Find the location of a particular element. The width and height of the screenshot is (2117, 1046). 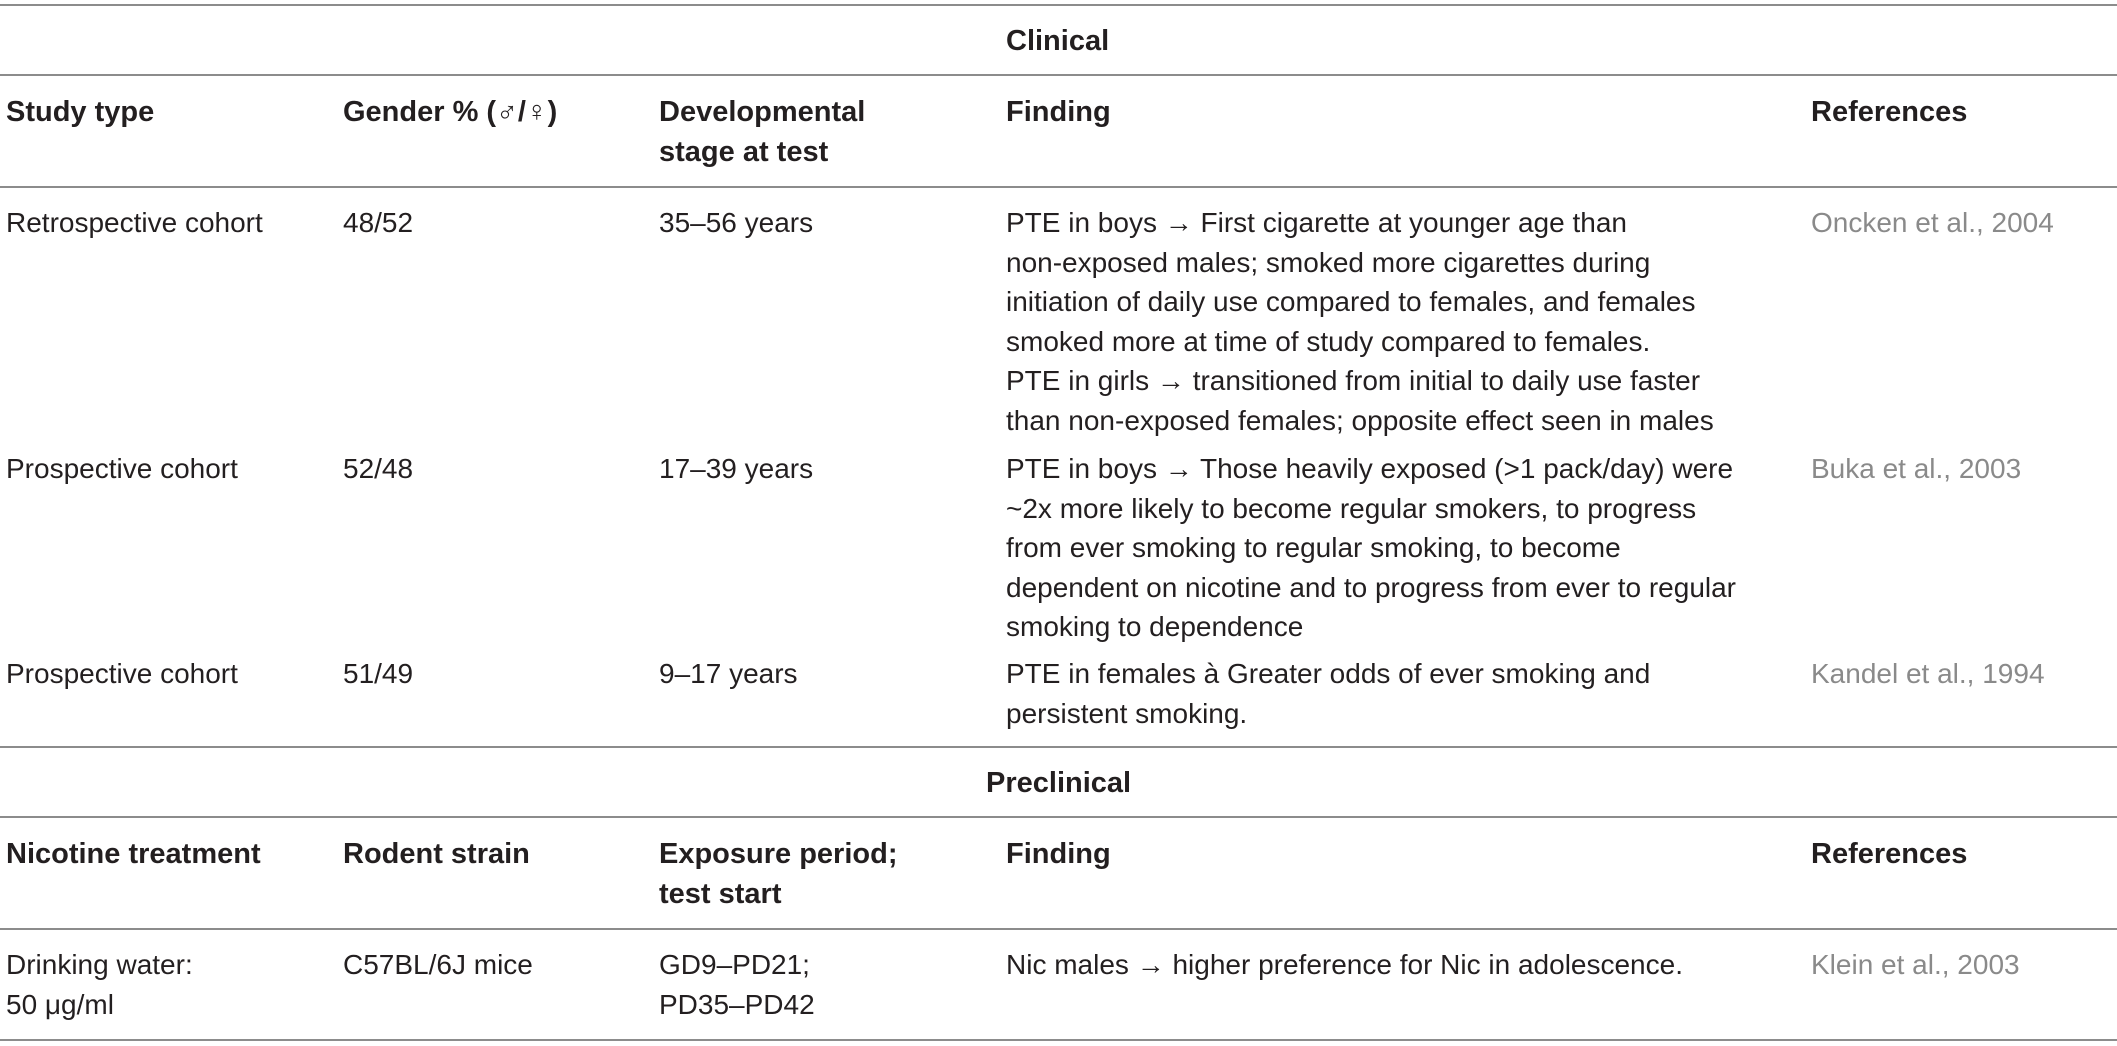

rule-preclinical-title is located at coordinates (1058, 817).